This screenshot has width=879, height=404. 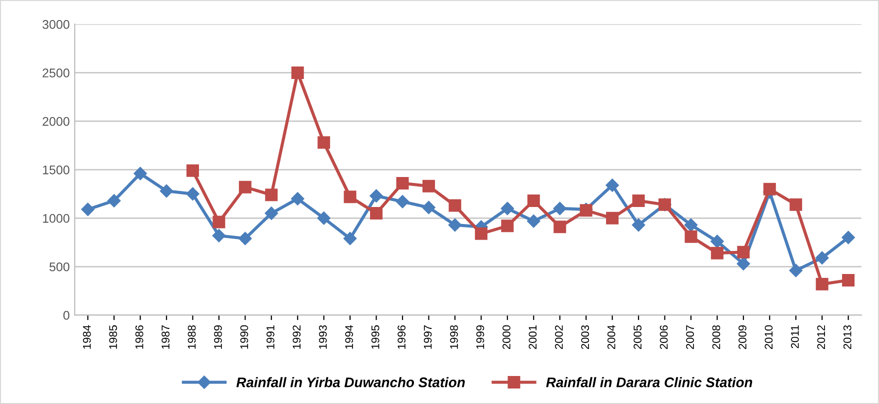 I want to click on x-tick-label: 1988, so click(x=192, y=337).